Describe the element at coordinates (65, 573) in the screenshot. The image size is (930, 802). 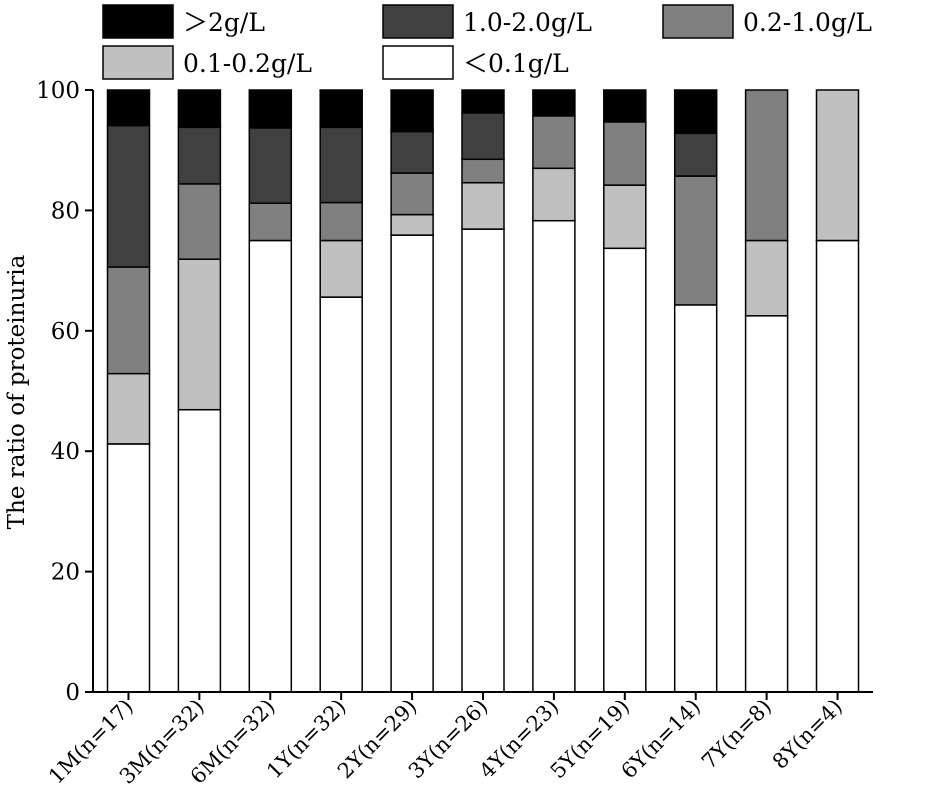
I see `y-tick-label: 20` at that location.